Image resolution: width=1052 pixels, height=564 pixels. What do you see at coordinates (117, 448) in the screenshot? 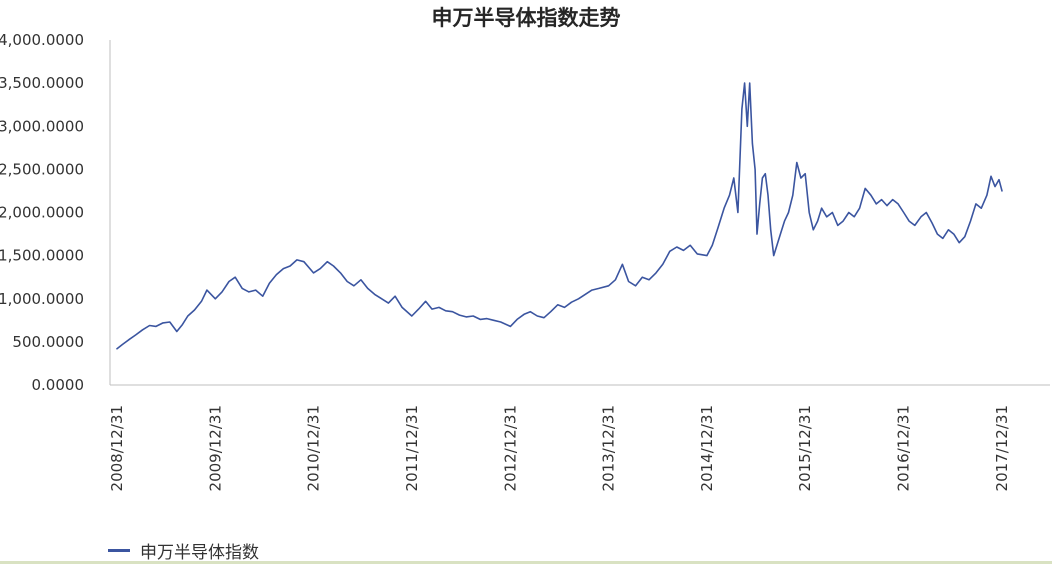
I see `x-tick-label: 2008/12/31` at bounding box center [117, 448].